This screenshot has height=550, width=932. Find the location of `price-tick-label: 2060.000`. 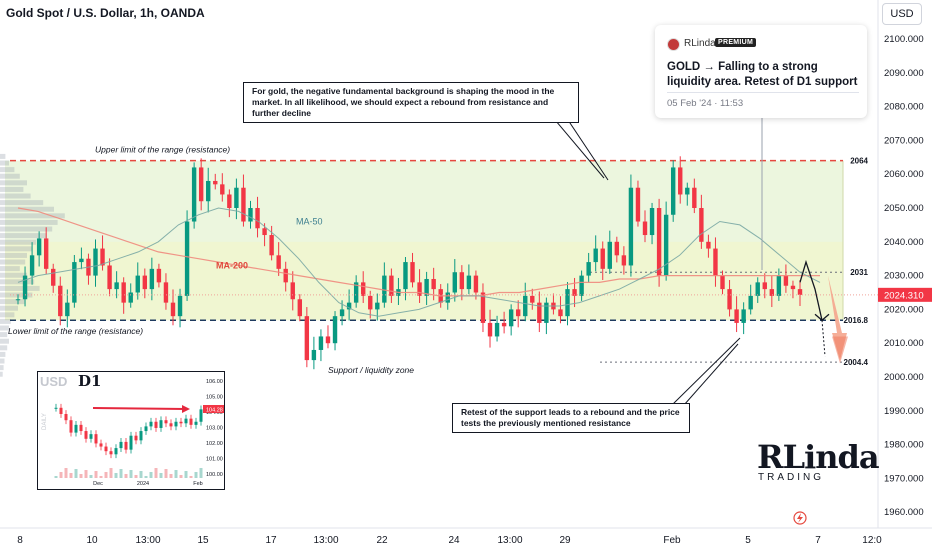

price-tick-label: 2060.000 is located at coordinates (904, 174).